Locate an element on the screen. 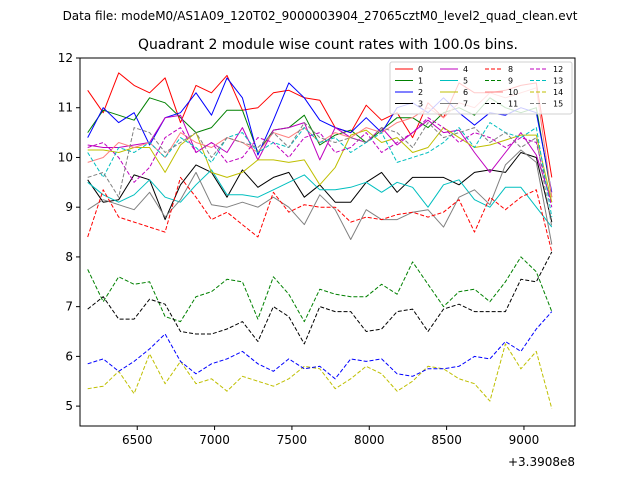  legend-label-3: 3 is located at coordinates (420, 104).